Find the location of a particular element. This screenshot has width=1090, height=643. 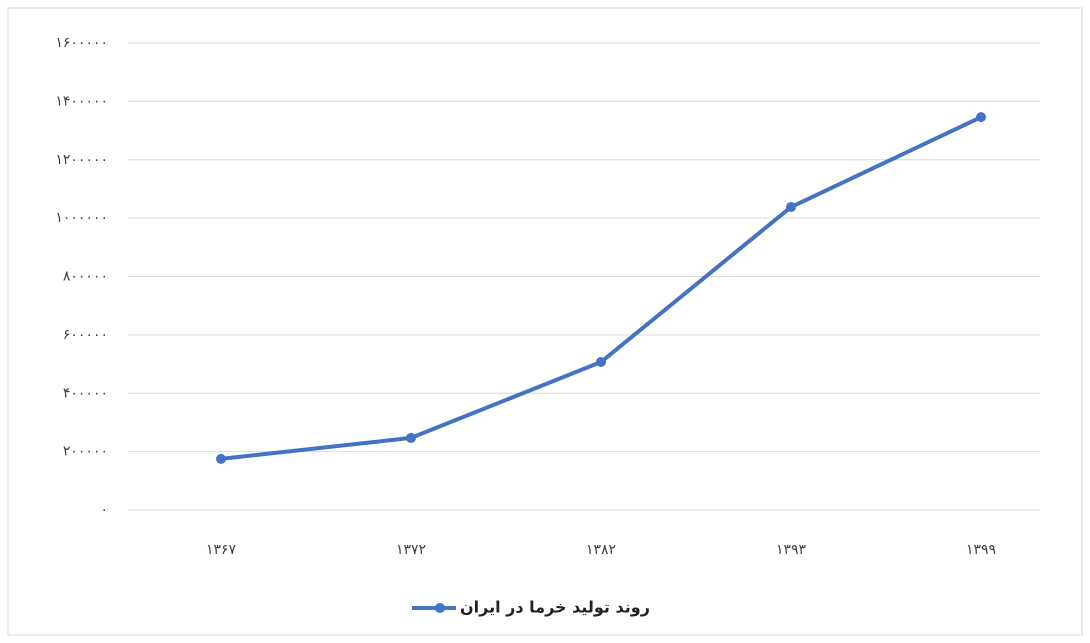

x-tick-label: ۱۳۷۲ is located at coordinates (411, 550).